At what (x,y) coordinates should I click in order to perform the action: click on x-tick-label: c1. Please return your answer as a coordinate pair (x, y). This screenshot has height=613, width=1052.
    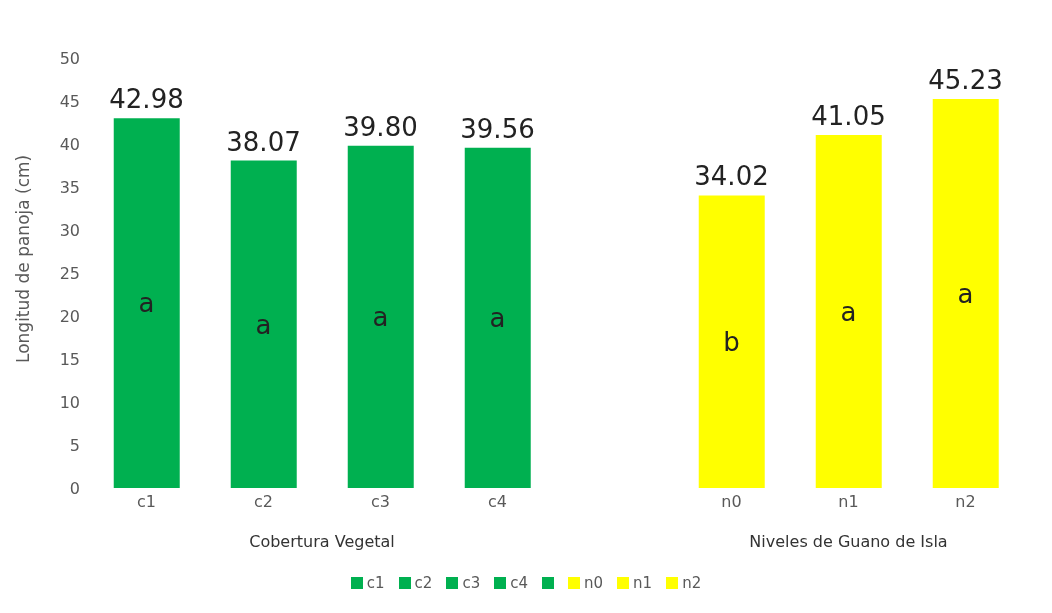
    Looking at the image, I should click on (146, 502).